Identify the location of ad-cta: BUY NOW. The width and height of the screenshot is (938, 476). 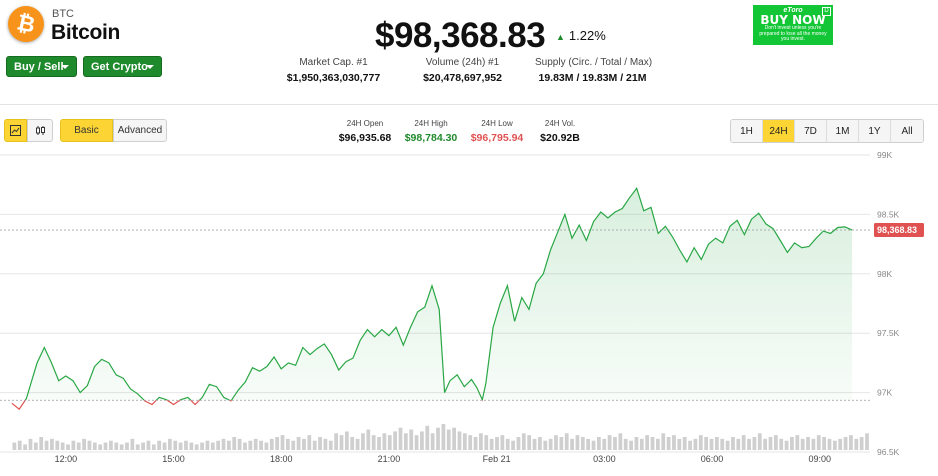
(793, 20).